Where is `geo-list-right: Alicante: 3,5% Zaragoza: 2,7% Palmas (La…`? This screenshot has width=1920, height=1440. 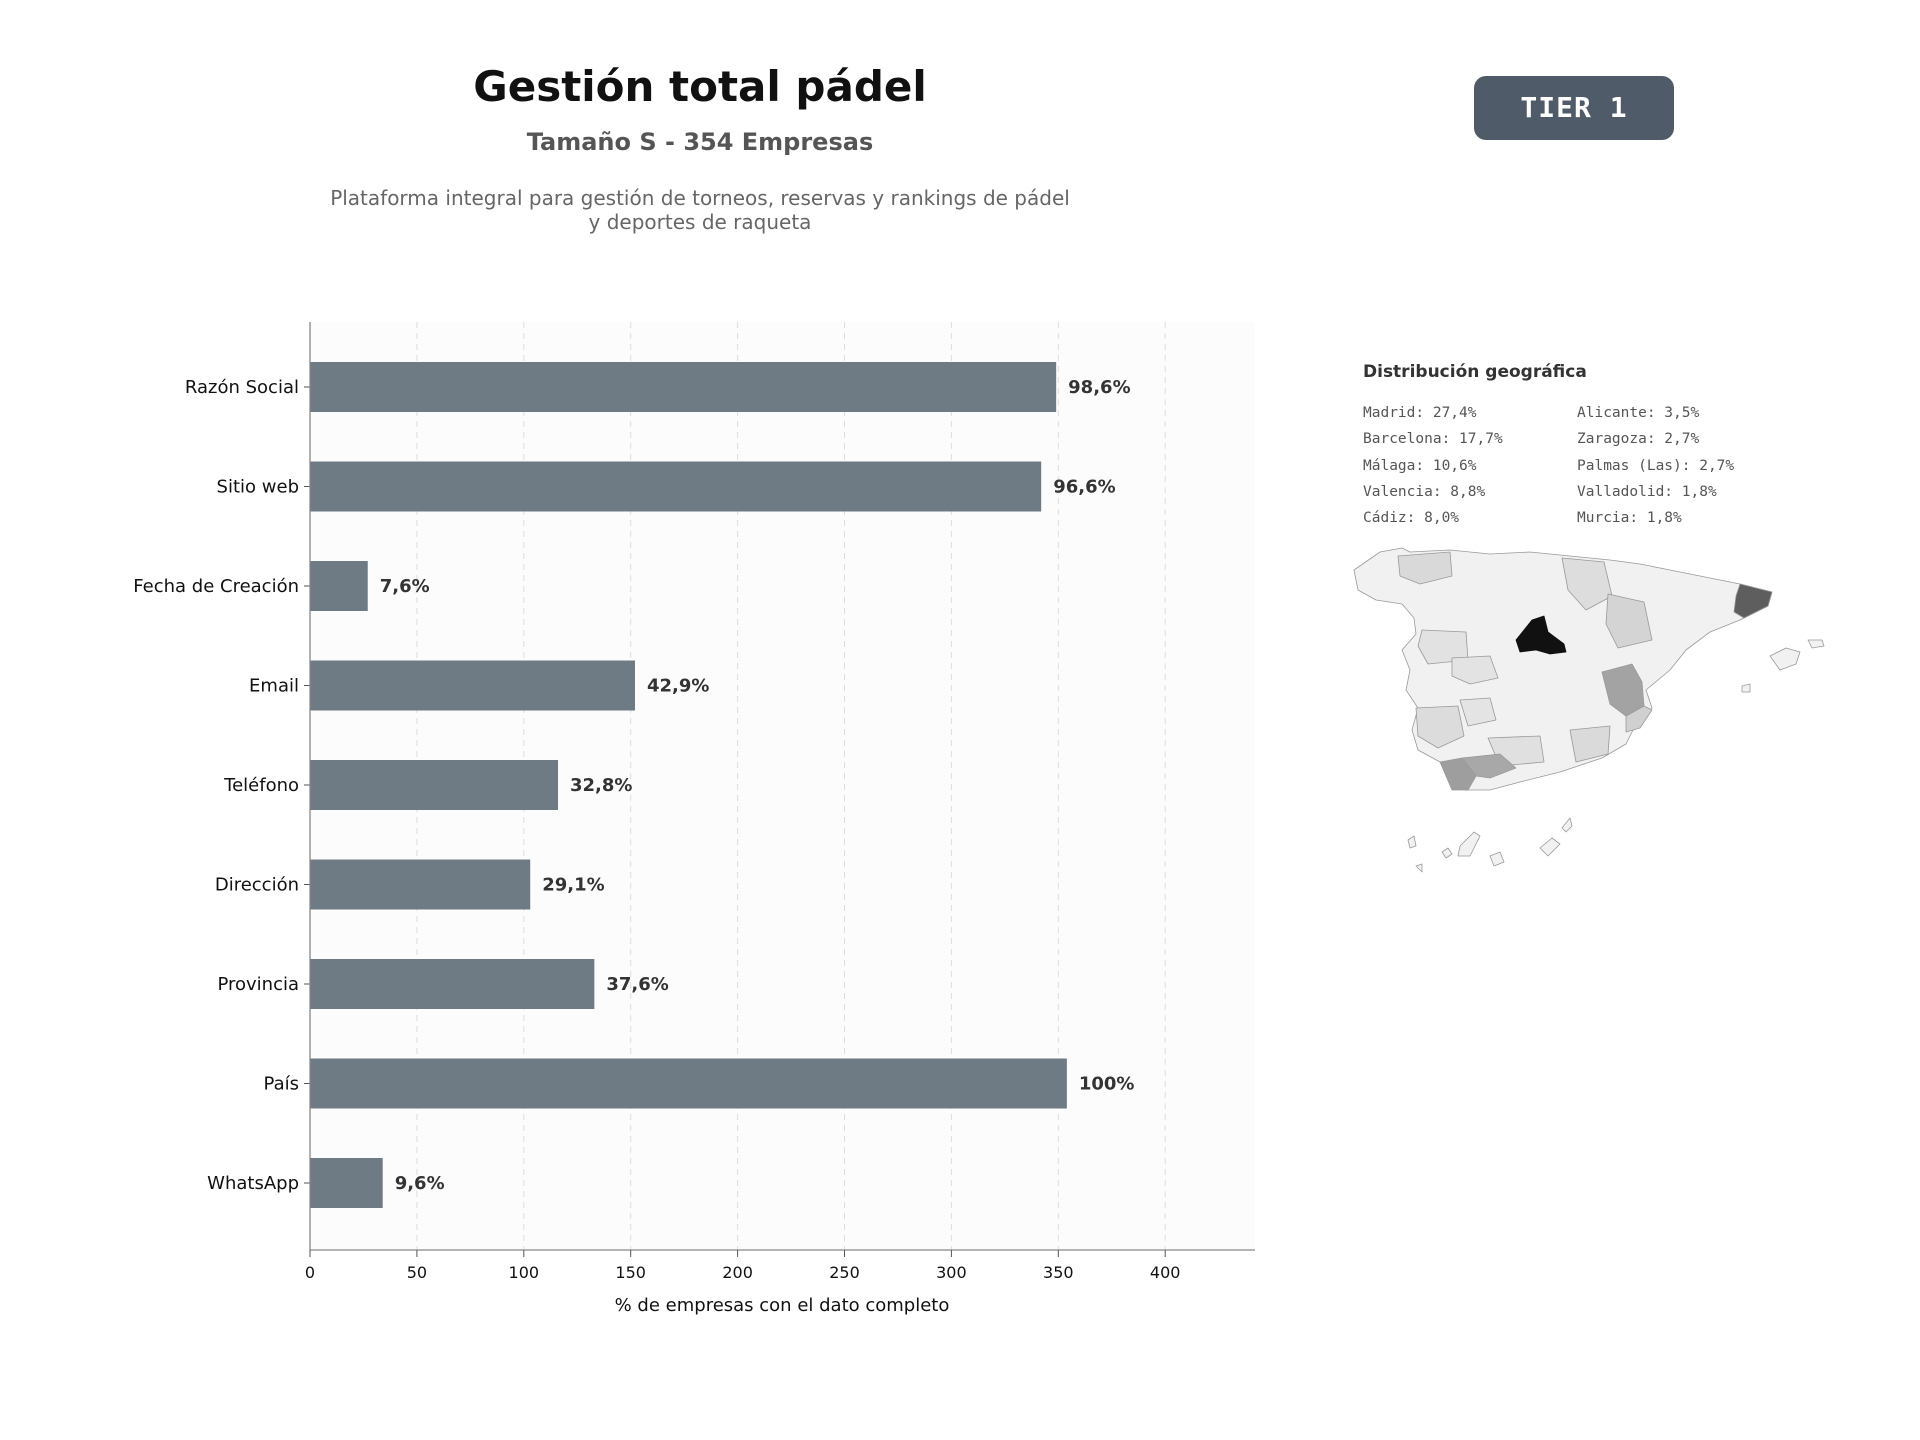 geo-list-right: Alicante: 3,5% Zaragoza: 2,7% Palmas (La… is located at coordinates (1655, 465).